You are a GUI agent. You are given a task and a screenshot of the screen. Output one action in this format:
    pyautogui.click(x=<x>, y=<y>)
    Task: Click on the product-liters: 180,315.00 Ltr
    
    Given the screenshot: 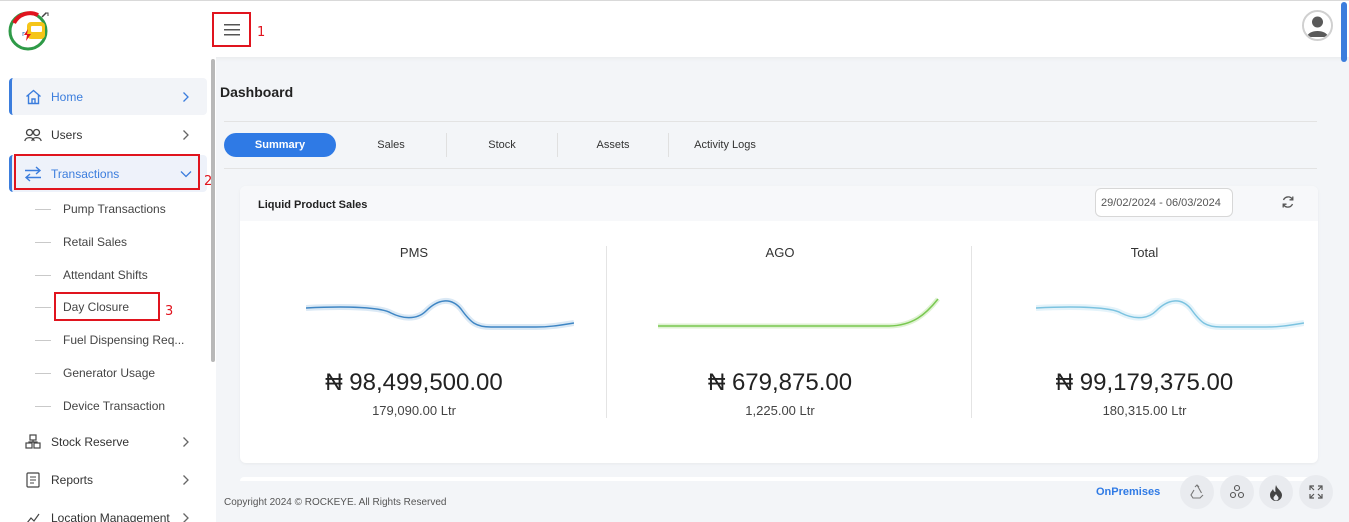 What is the action you would take?
    pyautogui.click(x=1144, y=410)
    